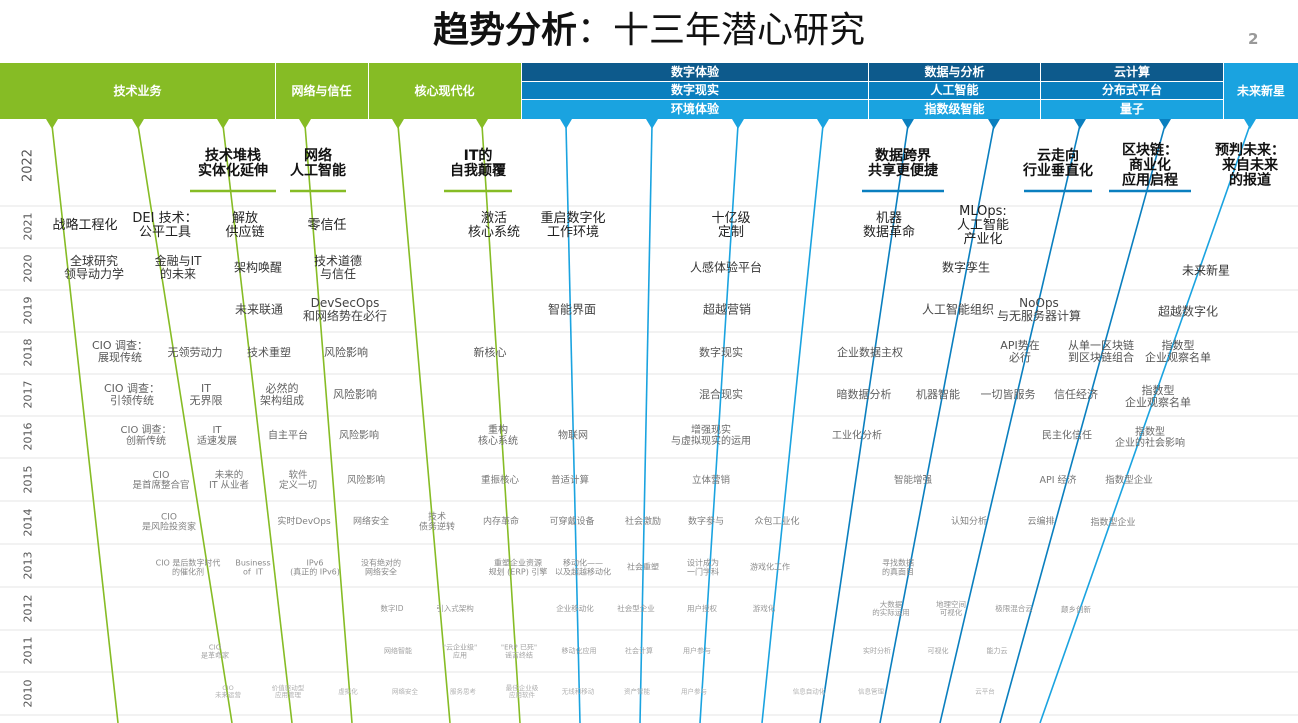 This screenshot has width=1298, height=723. Describe the element at coordinates (913, 480) in the screenshot. I see `trend-label: 智能增强` at that location.